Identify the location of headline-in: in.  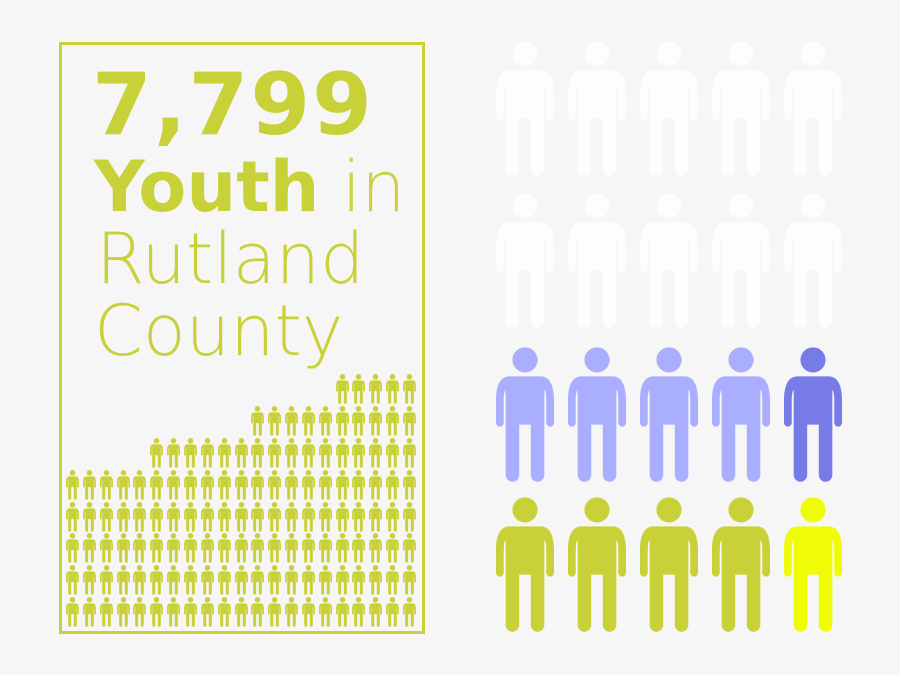
(362, 187).